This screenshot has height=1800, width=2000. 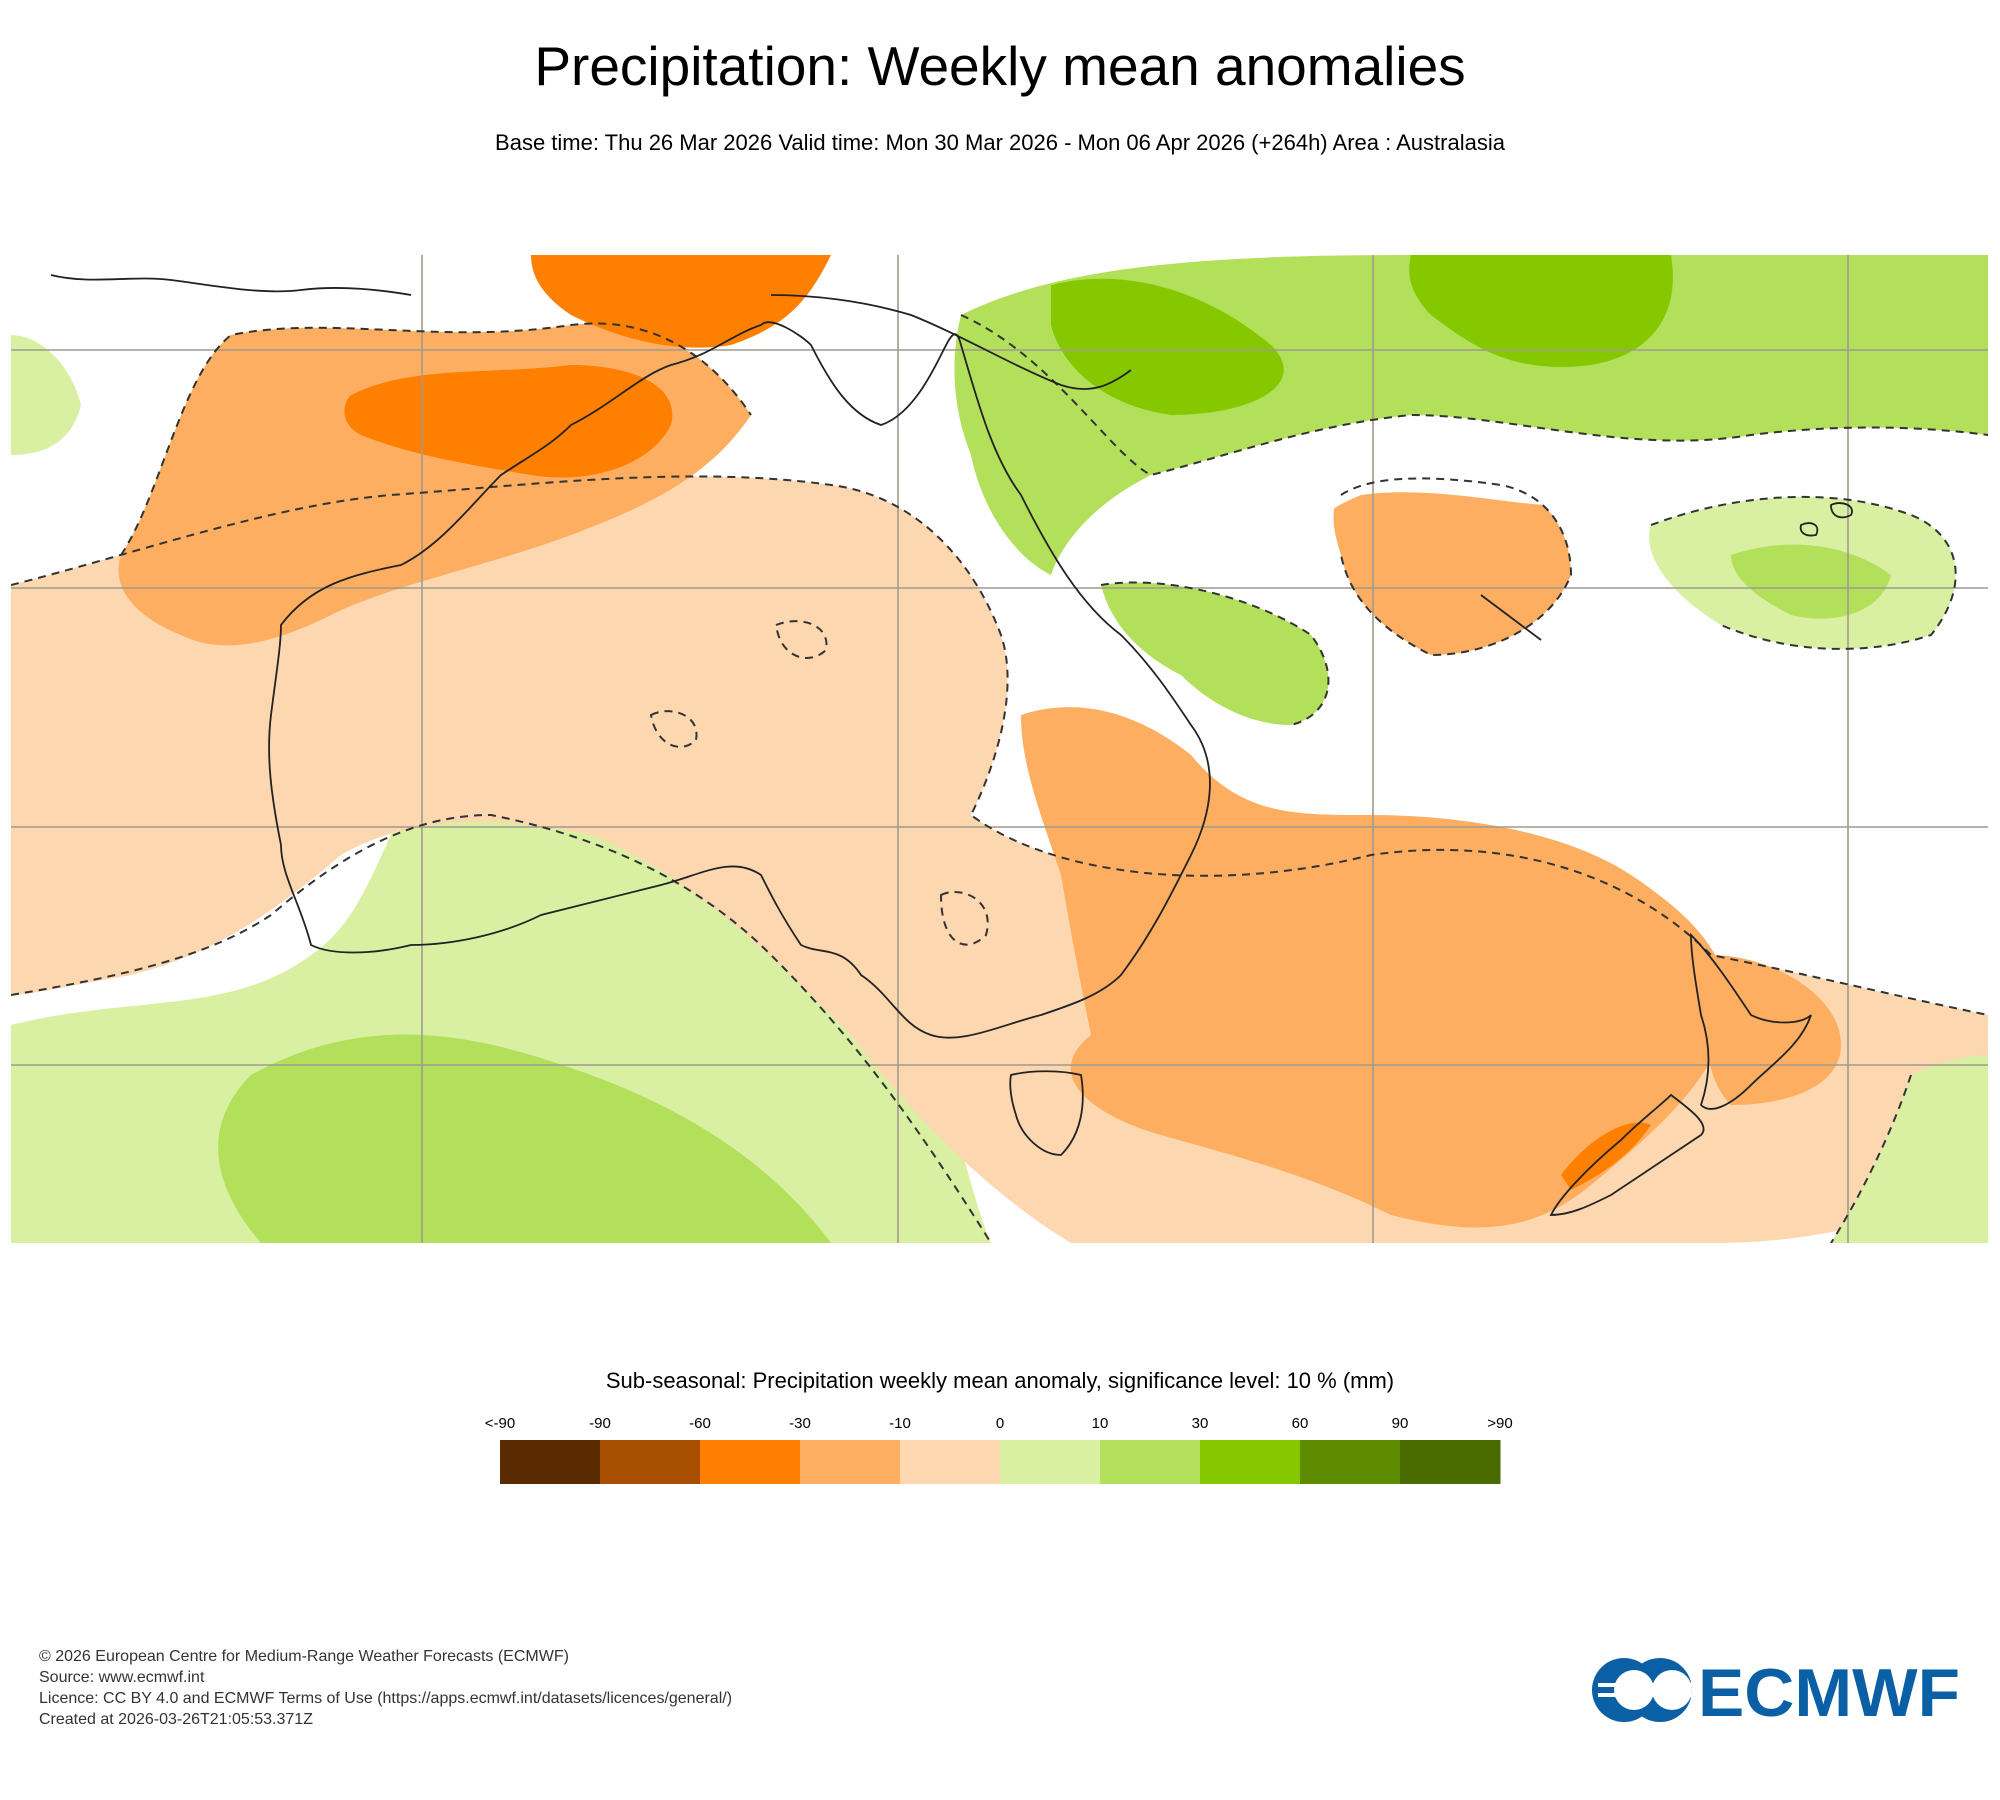 What do you see at coordinates (1000, 66) in the screenshot?
I see `page-title: Precipitation: Weekly mean anomalies` at bounding box center [1000, 66].